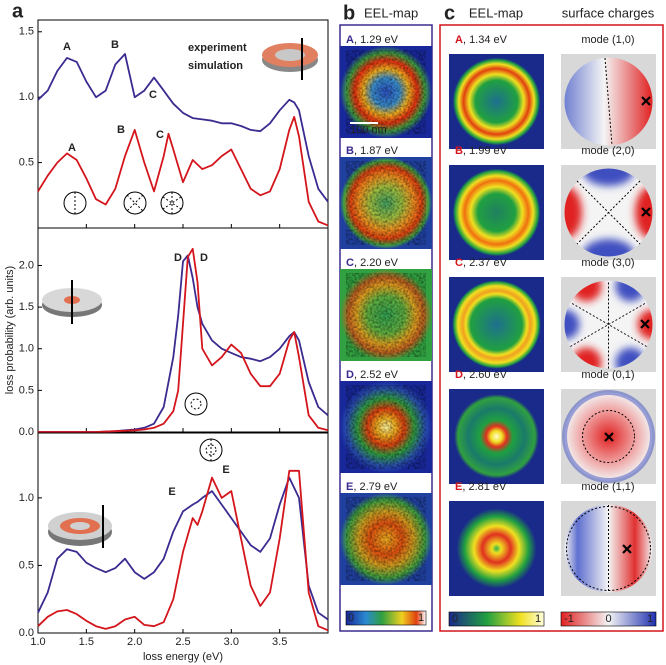 Image resolution: width=666 pixels, height=665 pixels. I want to click on map-energy: , 2.79 eV, so click(375, 487).